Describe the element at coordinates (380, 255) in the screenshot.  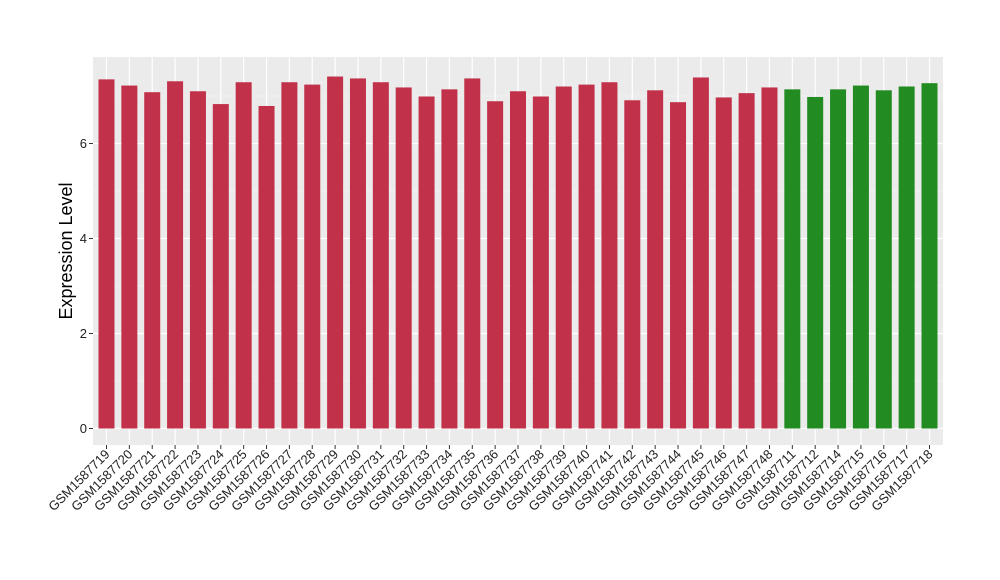
I see `bar-GSM1587731` at that location.